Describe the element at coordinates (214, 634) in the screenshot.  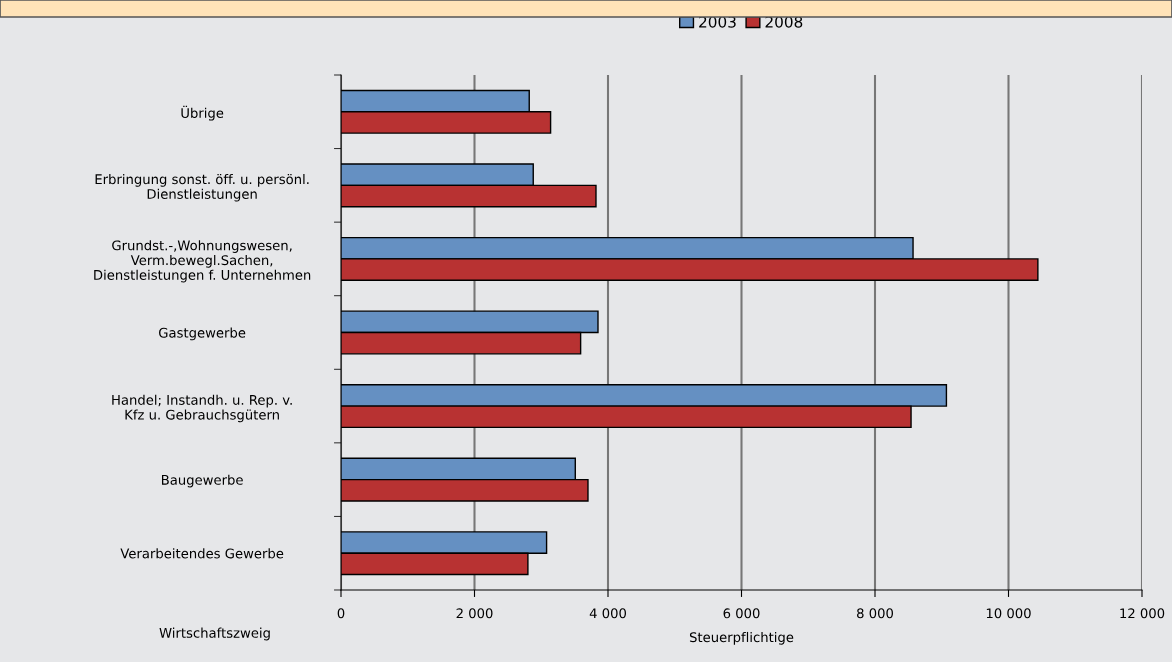
I see `text: Wirtschaftszweig` at that location.